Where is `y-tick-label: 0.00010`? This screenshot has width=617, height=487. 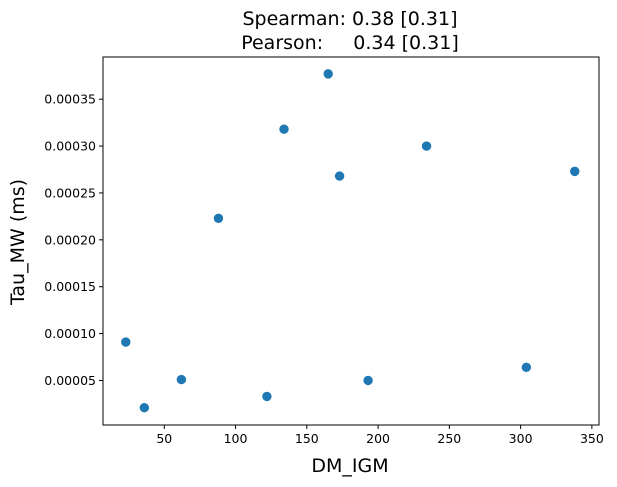 y-tick-label: 0.00010 is located at coordinates (70, 333).